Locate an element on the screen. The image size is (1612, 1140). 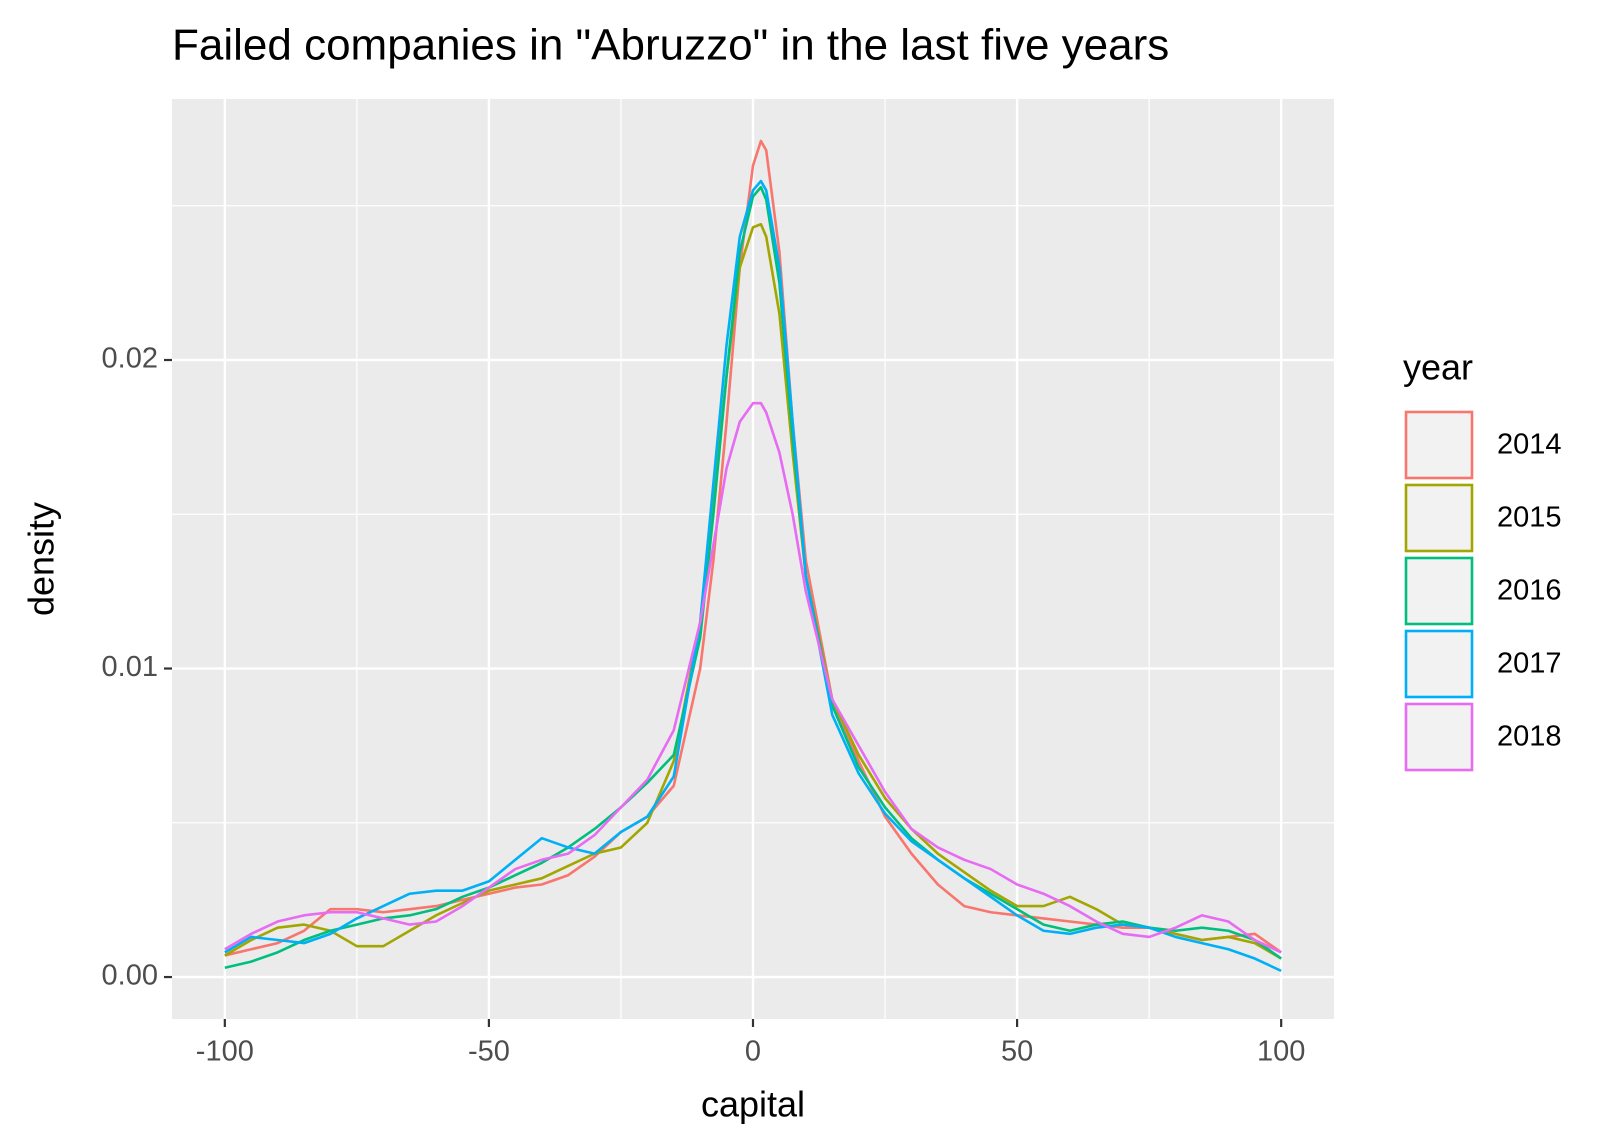
legend-label: 2014 is located at coordinates (1529, 445).